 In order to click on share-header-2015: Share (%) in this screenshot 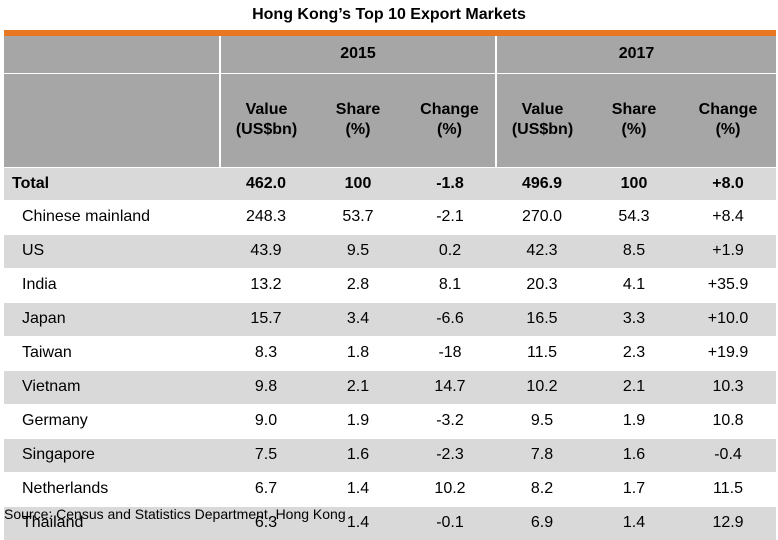, I will do `click(358, 119)`.